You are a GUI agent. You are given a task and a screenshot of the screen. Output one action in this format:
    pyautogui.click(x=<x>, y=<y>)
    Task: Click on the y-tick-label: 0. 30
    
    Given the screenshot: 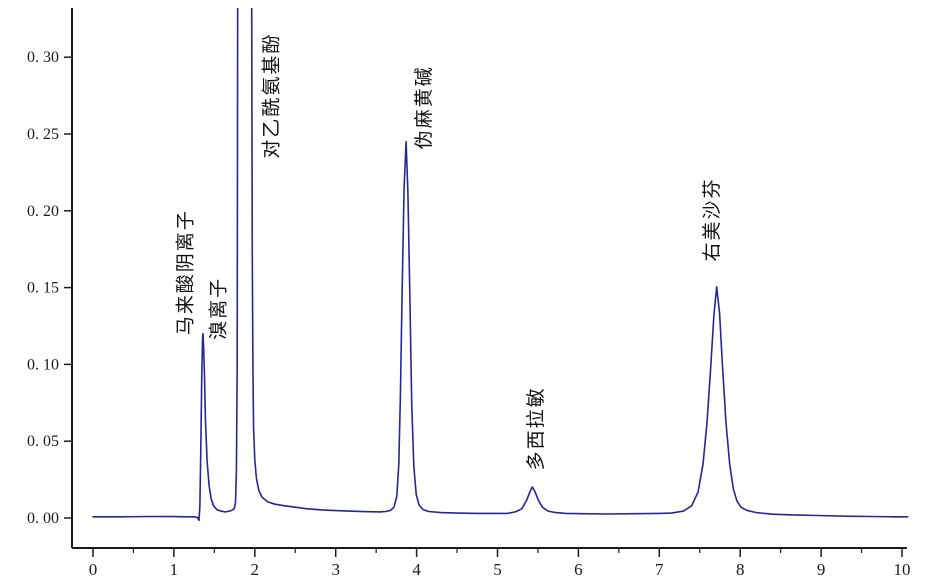 What is the action you would take?
    pyautogui.click(x=43, y=57)
    